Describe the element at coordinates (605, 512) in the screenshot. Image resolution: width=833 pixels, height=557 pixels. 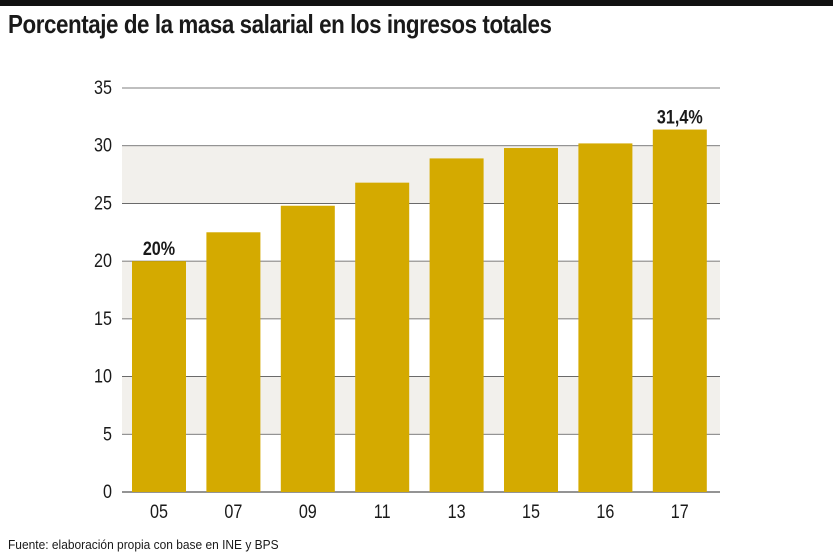
I see `x-tick-label: 16` at that location.